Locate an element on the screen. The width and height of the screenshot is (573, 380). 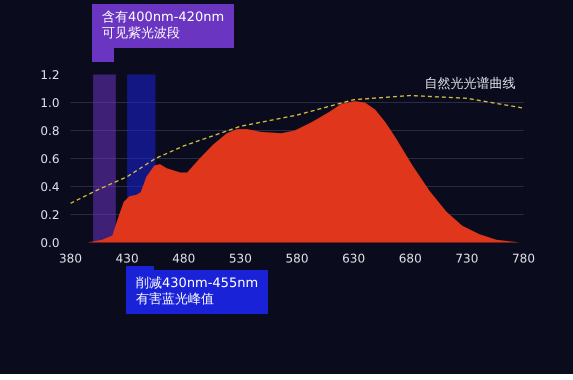
y-tick-label: 0.8 is located at coordinates (50, 131).